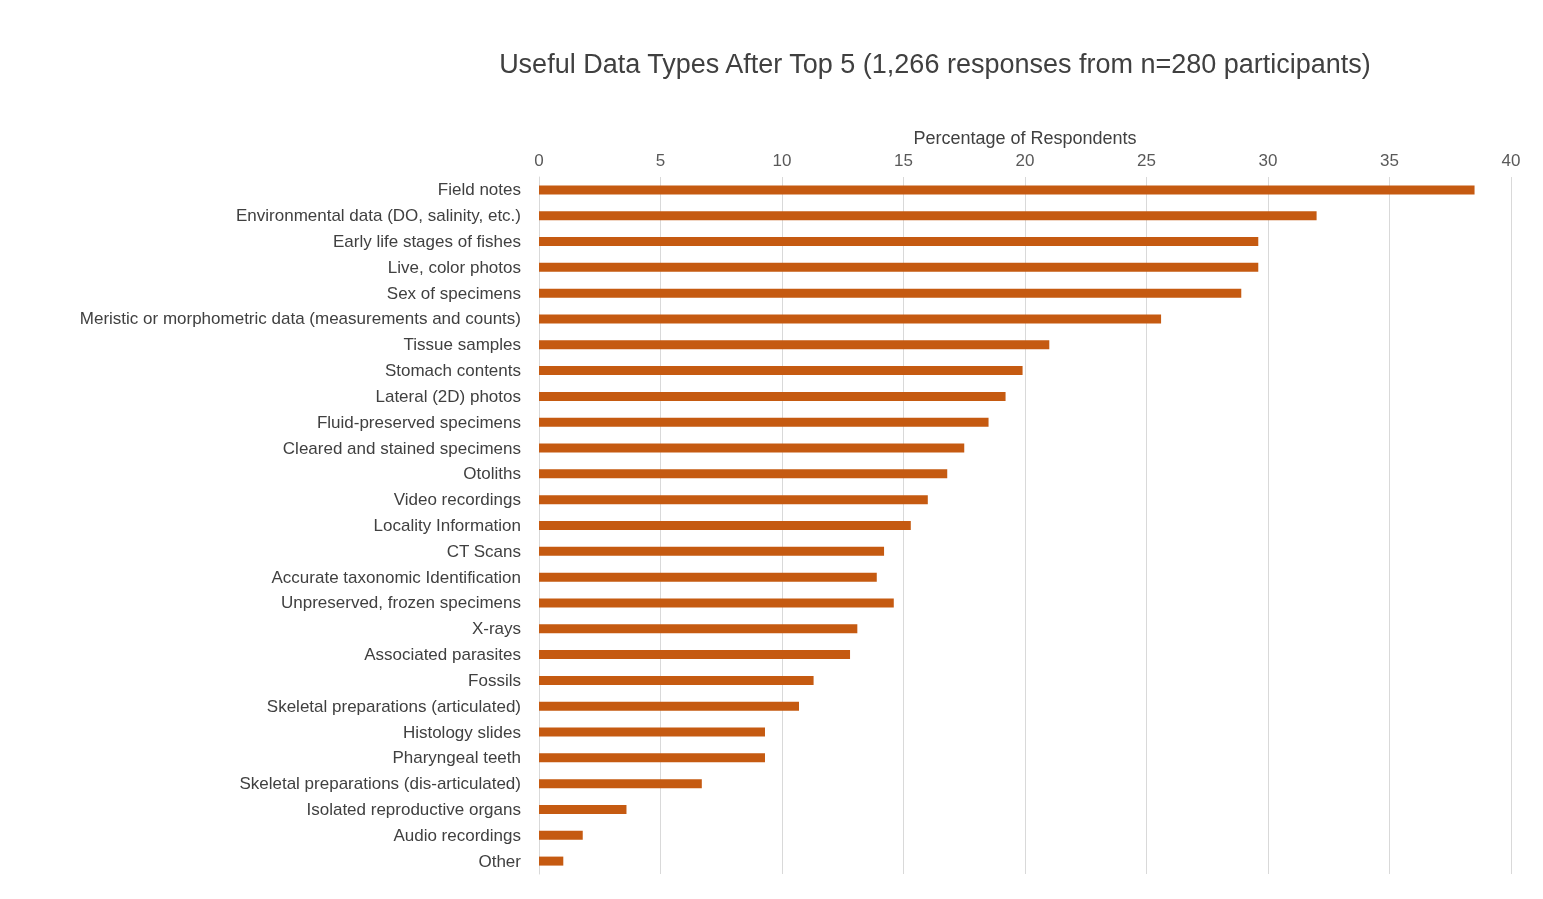 The width and height of the screenshot is (1543, 899). I want to click on y-tick-label: Video recordings, so click(457, 500).